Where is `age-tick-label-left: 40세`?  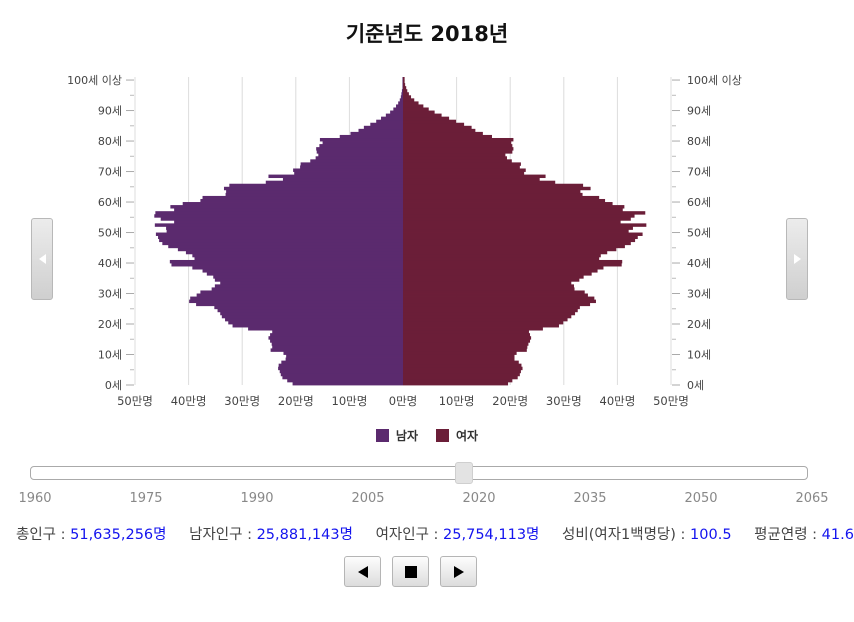 age-tick-label-left: 40세 is located at coordinates (110, 263).